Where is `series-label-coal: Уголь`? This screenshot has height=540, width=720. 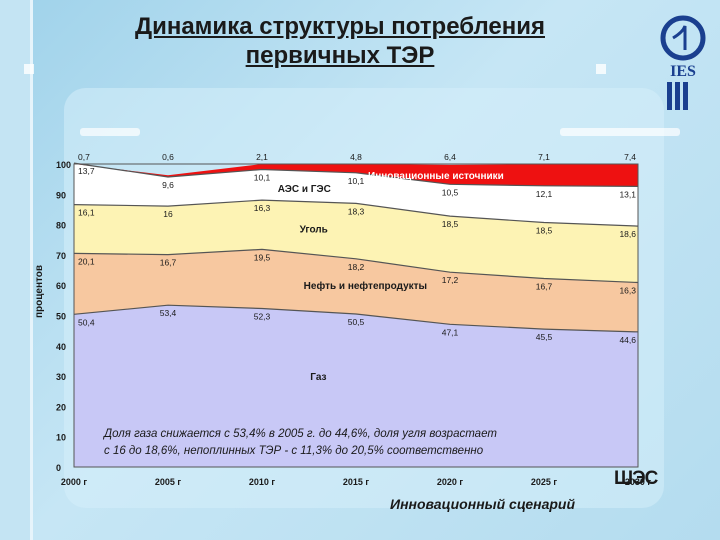
series-label-coal: Уголь is located at coordinates (314, 229).